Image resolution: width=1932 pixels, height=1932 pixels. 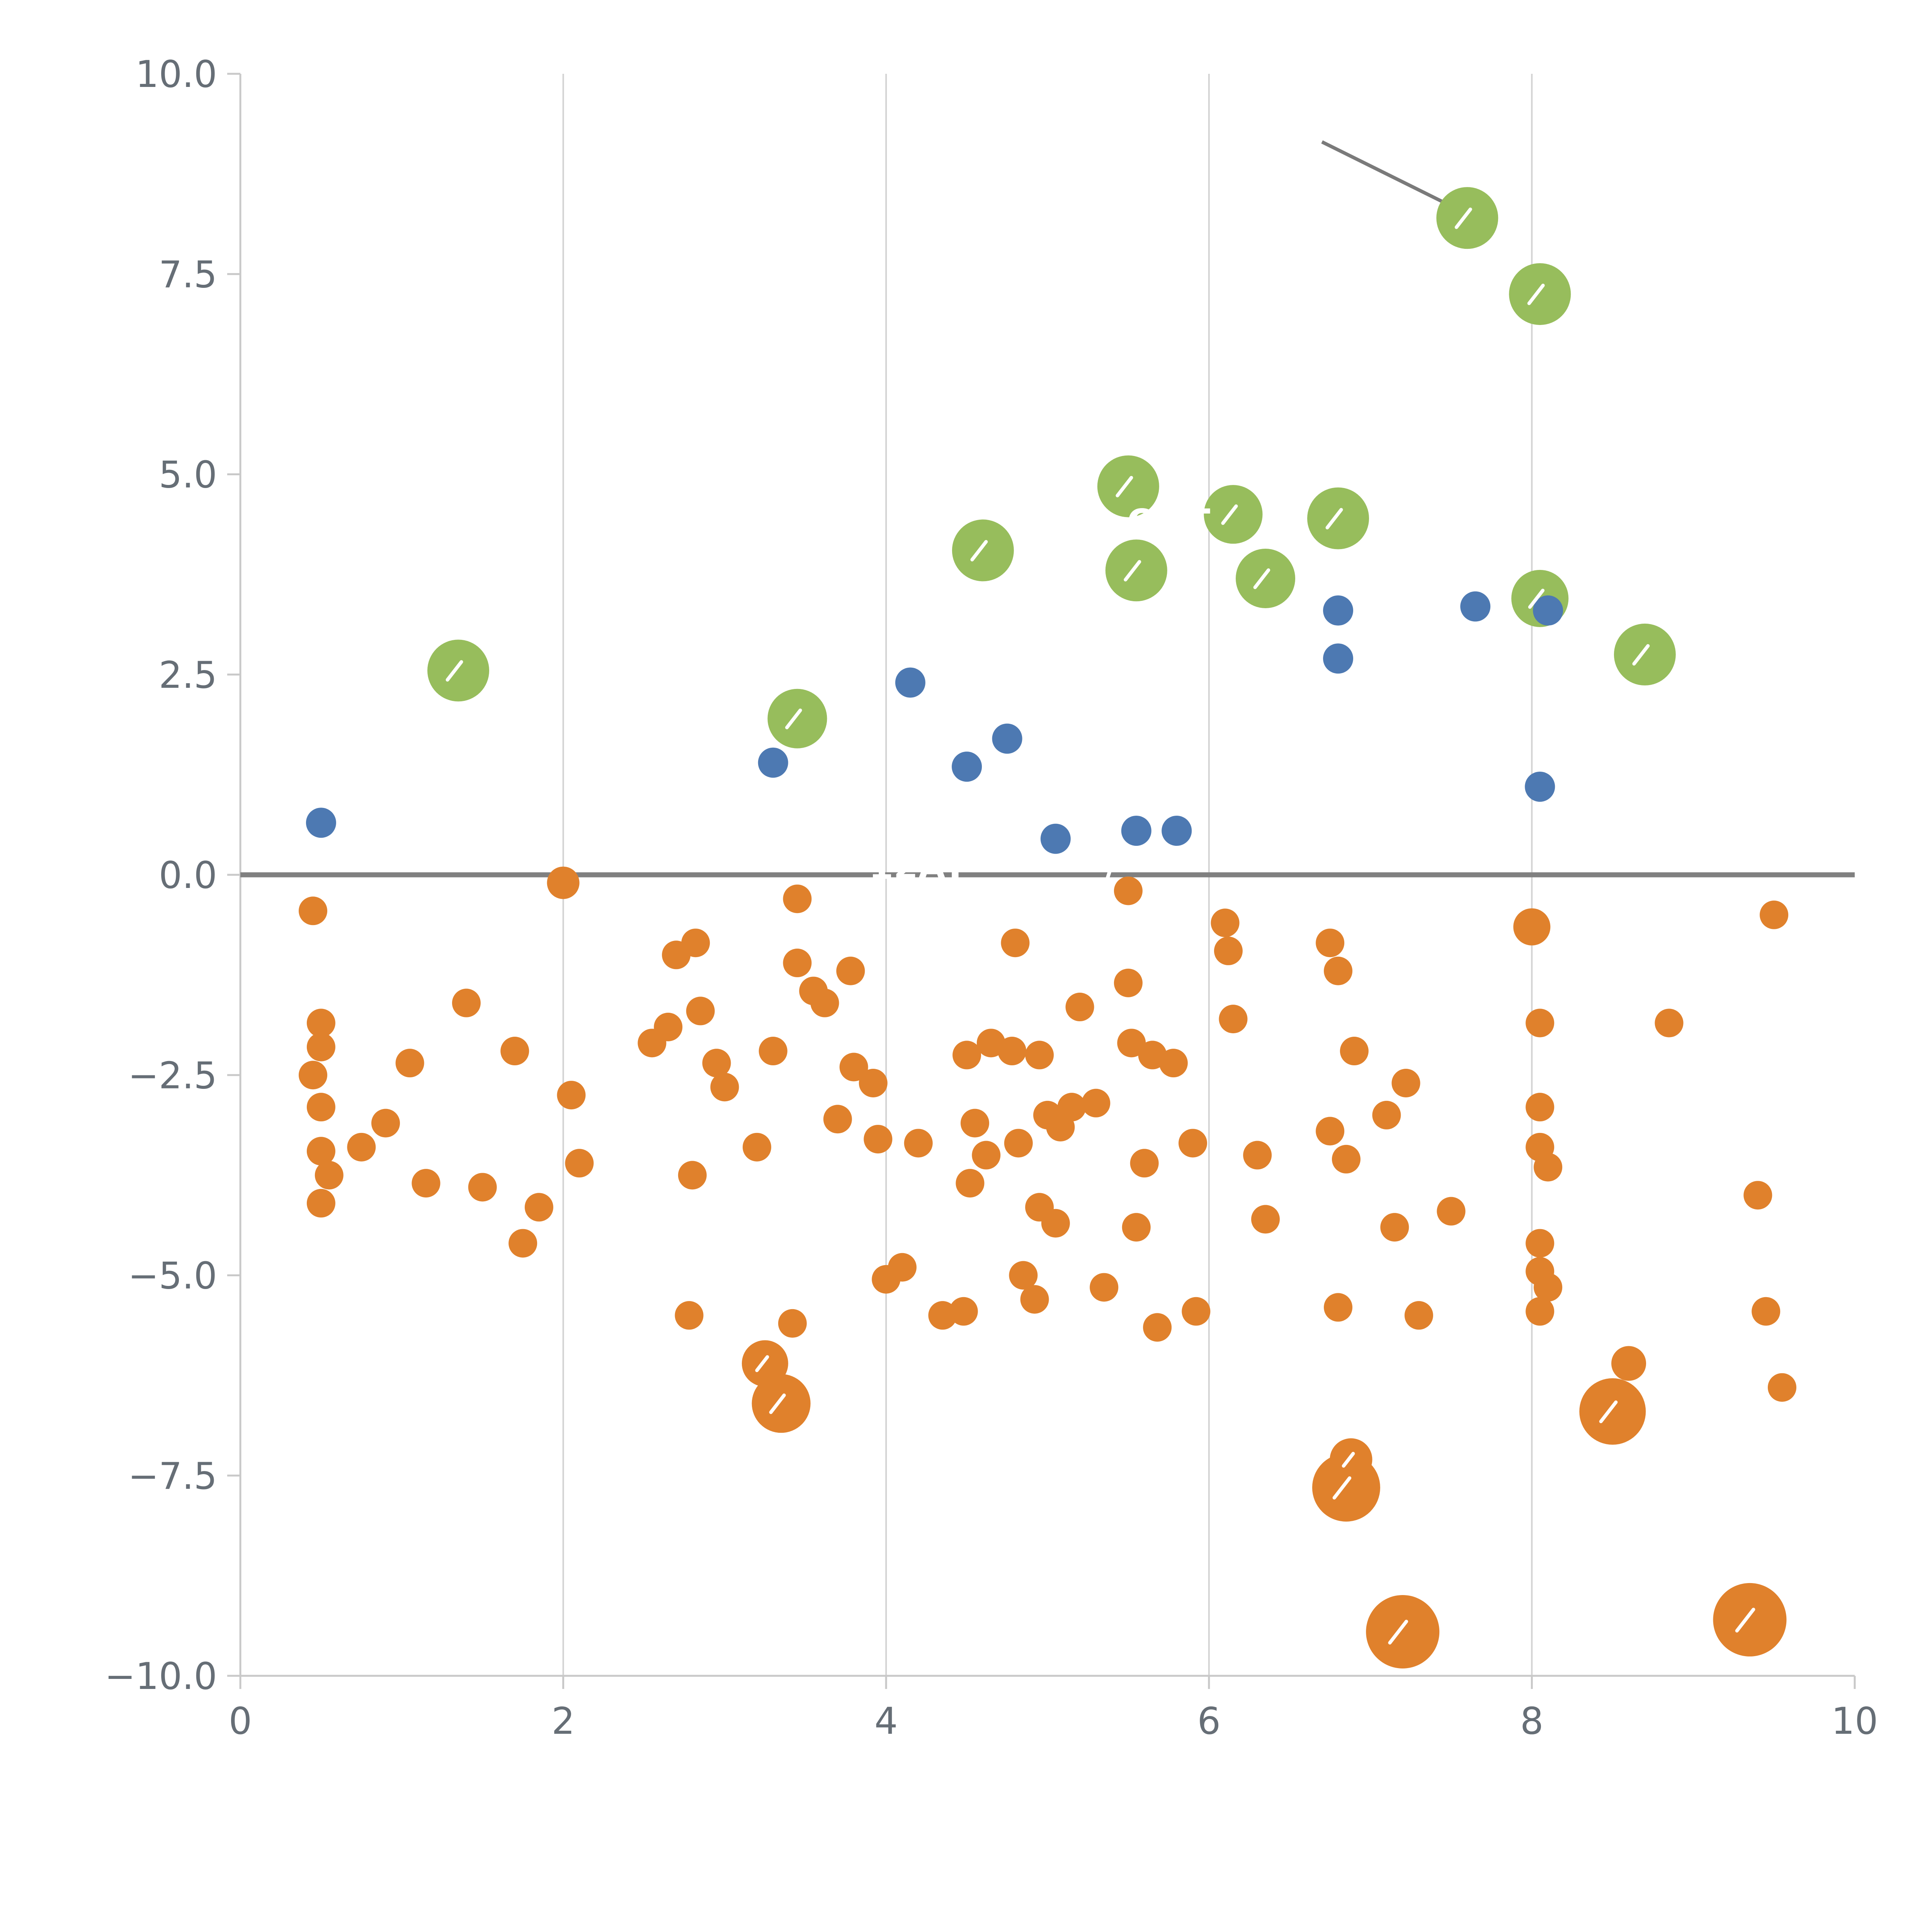 What do you see at coordinates (563, 1722) in the screenshot?
I see `x-tick-label: 2` at bounding box center [563, 1722].